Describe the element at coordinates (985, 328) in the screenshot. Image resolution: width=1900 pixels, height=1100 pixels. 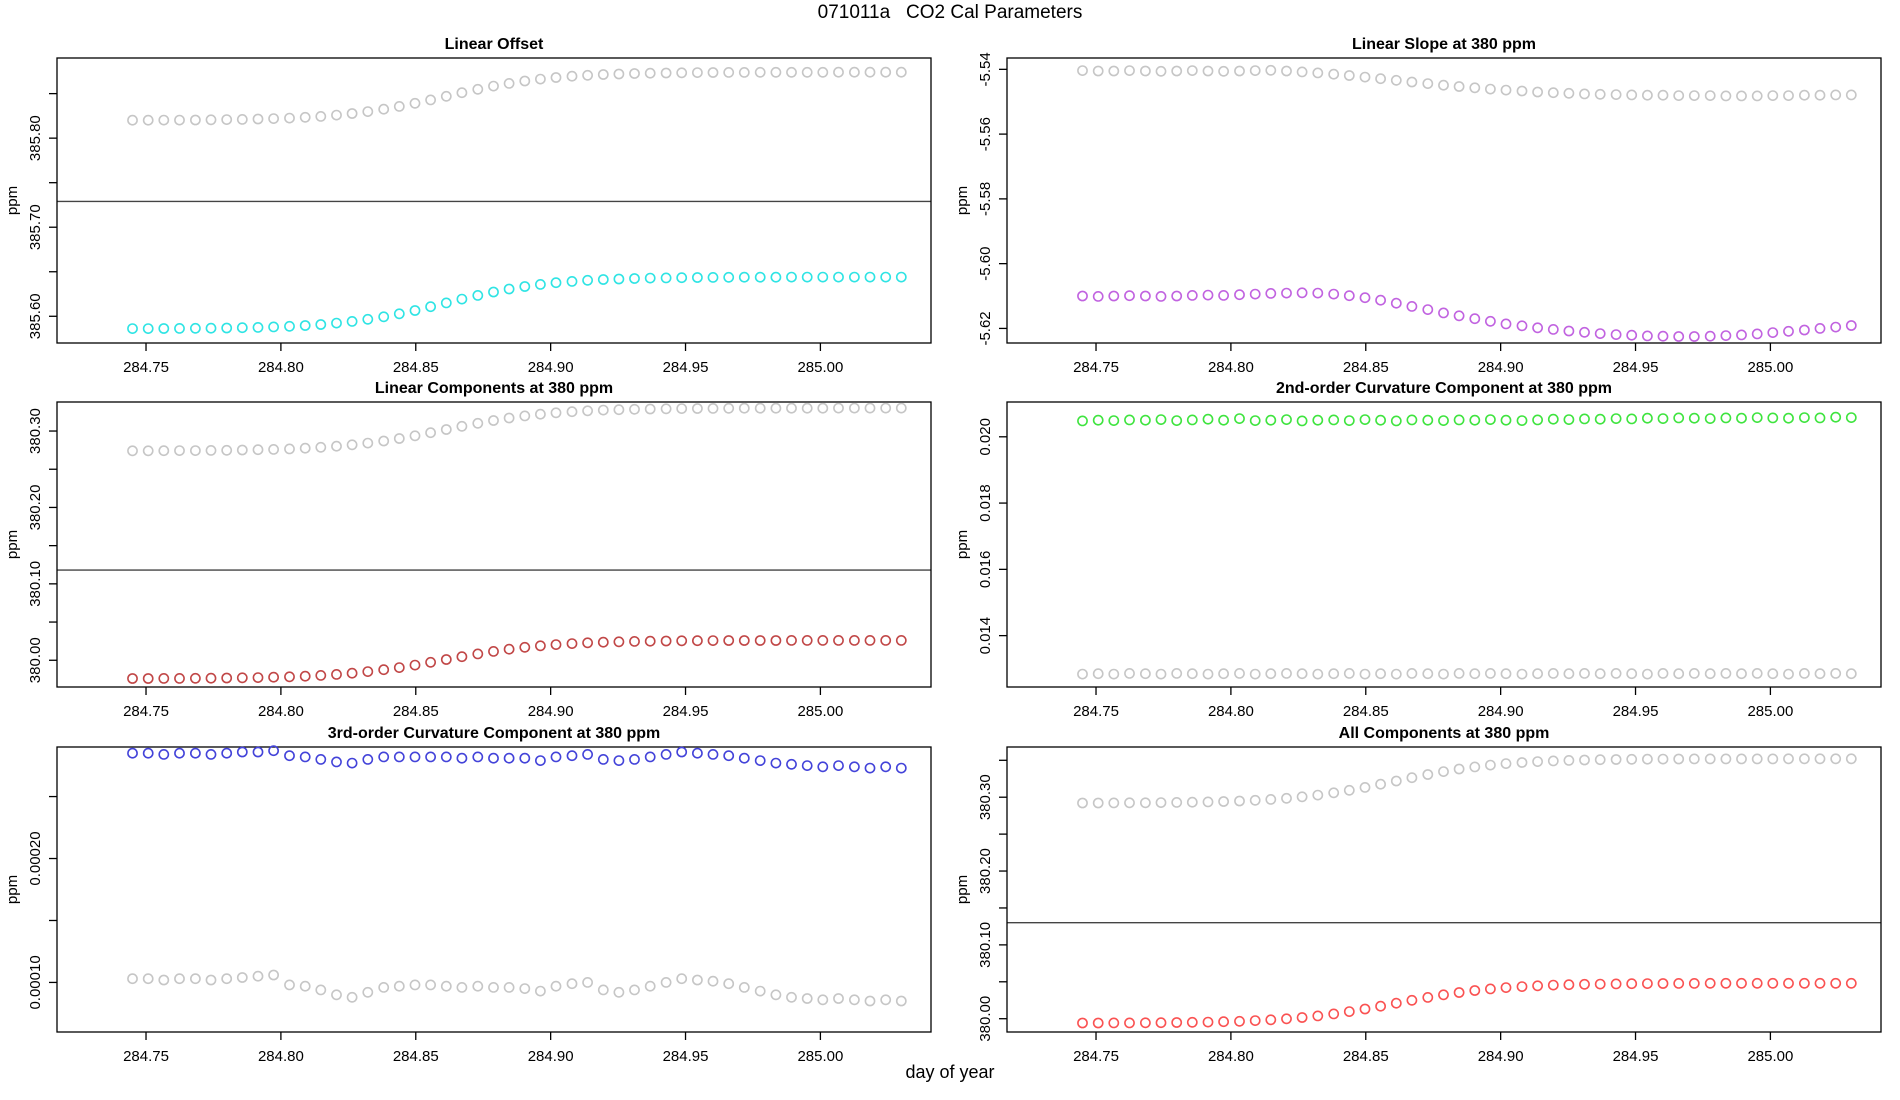
I see `y-tick-label: -5.62` at that location.